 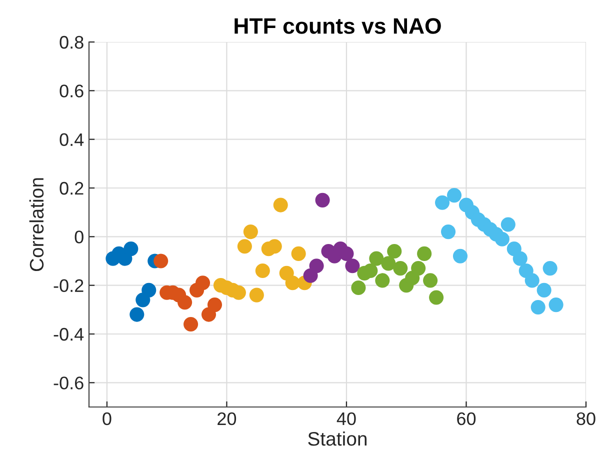 What do you see at coordinates (69, 334) in the screenshot?
I see `y-tick-label: -0.4` at bounding box center [69, 334].